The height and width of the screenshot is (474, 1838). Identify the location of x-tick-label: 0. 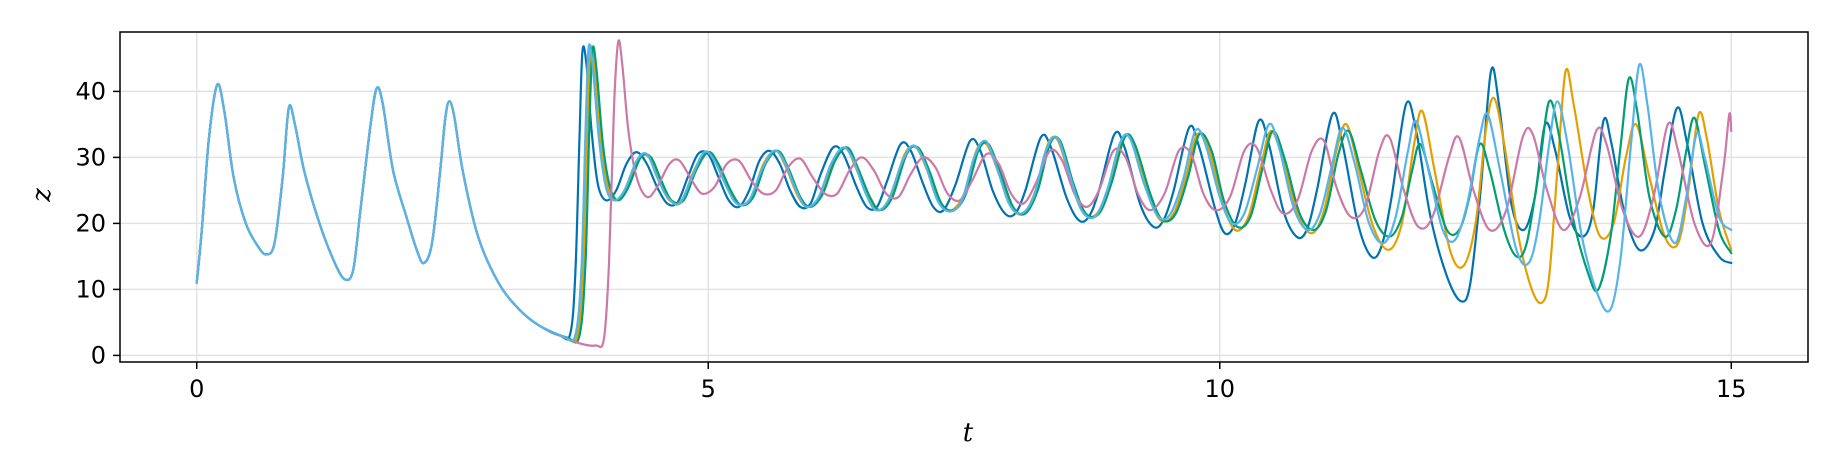
(196, 389).